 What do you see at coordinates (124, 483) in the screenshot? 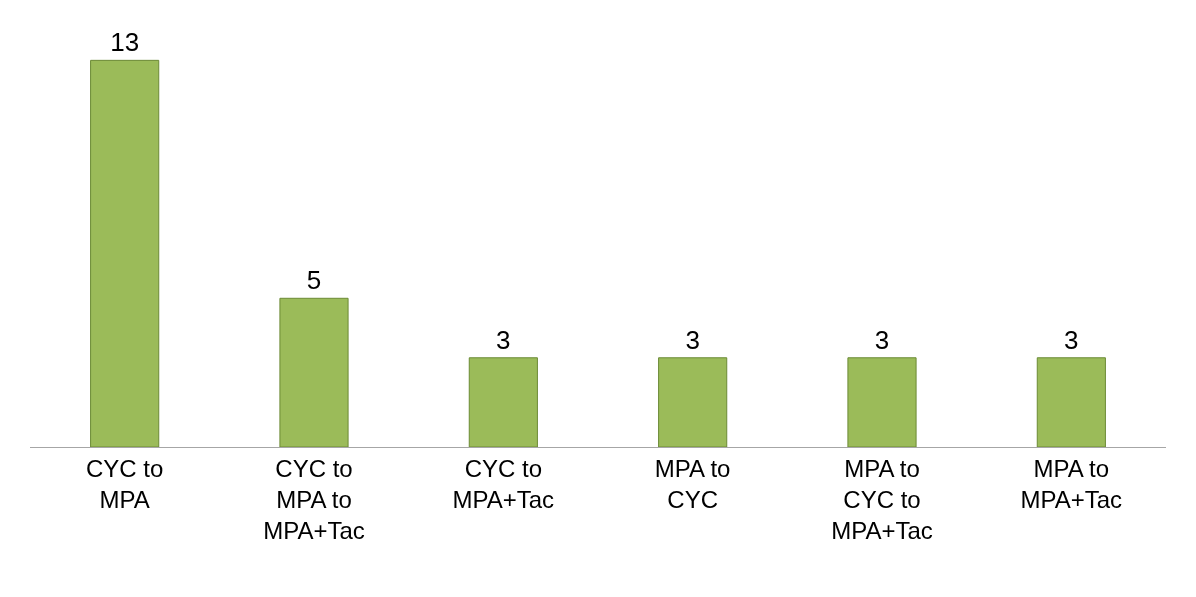
I see `x-tick-label: CYC to MPA` at bounding box center [124, 483].